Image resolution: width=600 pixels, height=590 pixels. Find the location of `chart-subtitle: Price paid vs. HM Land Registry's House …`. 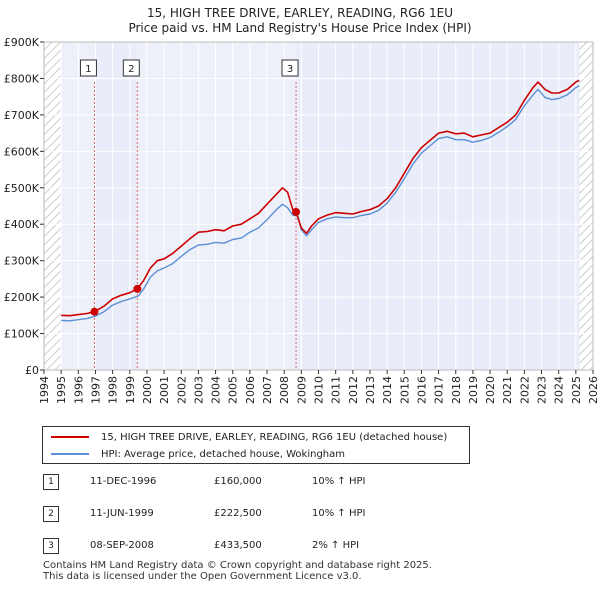

chart-subtitle: Price paid vs. HM Land Registry's House … is located at coordinates (300, 28).